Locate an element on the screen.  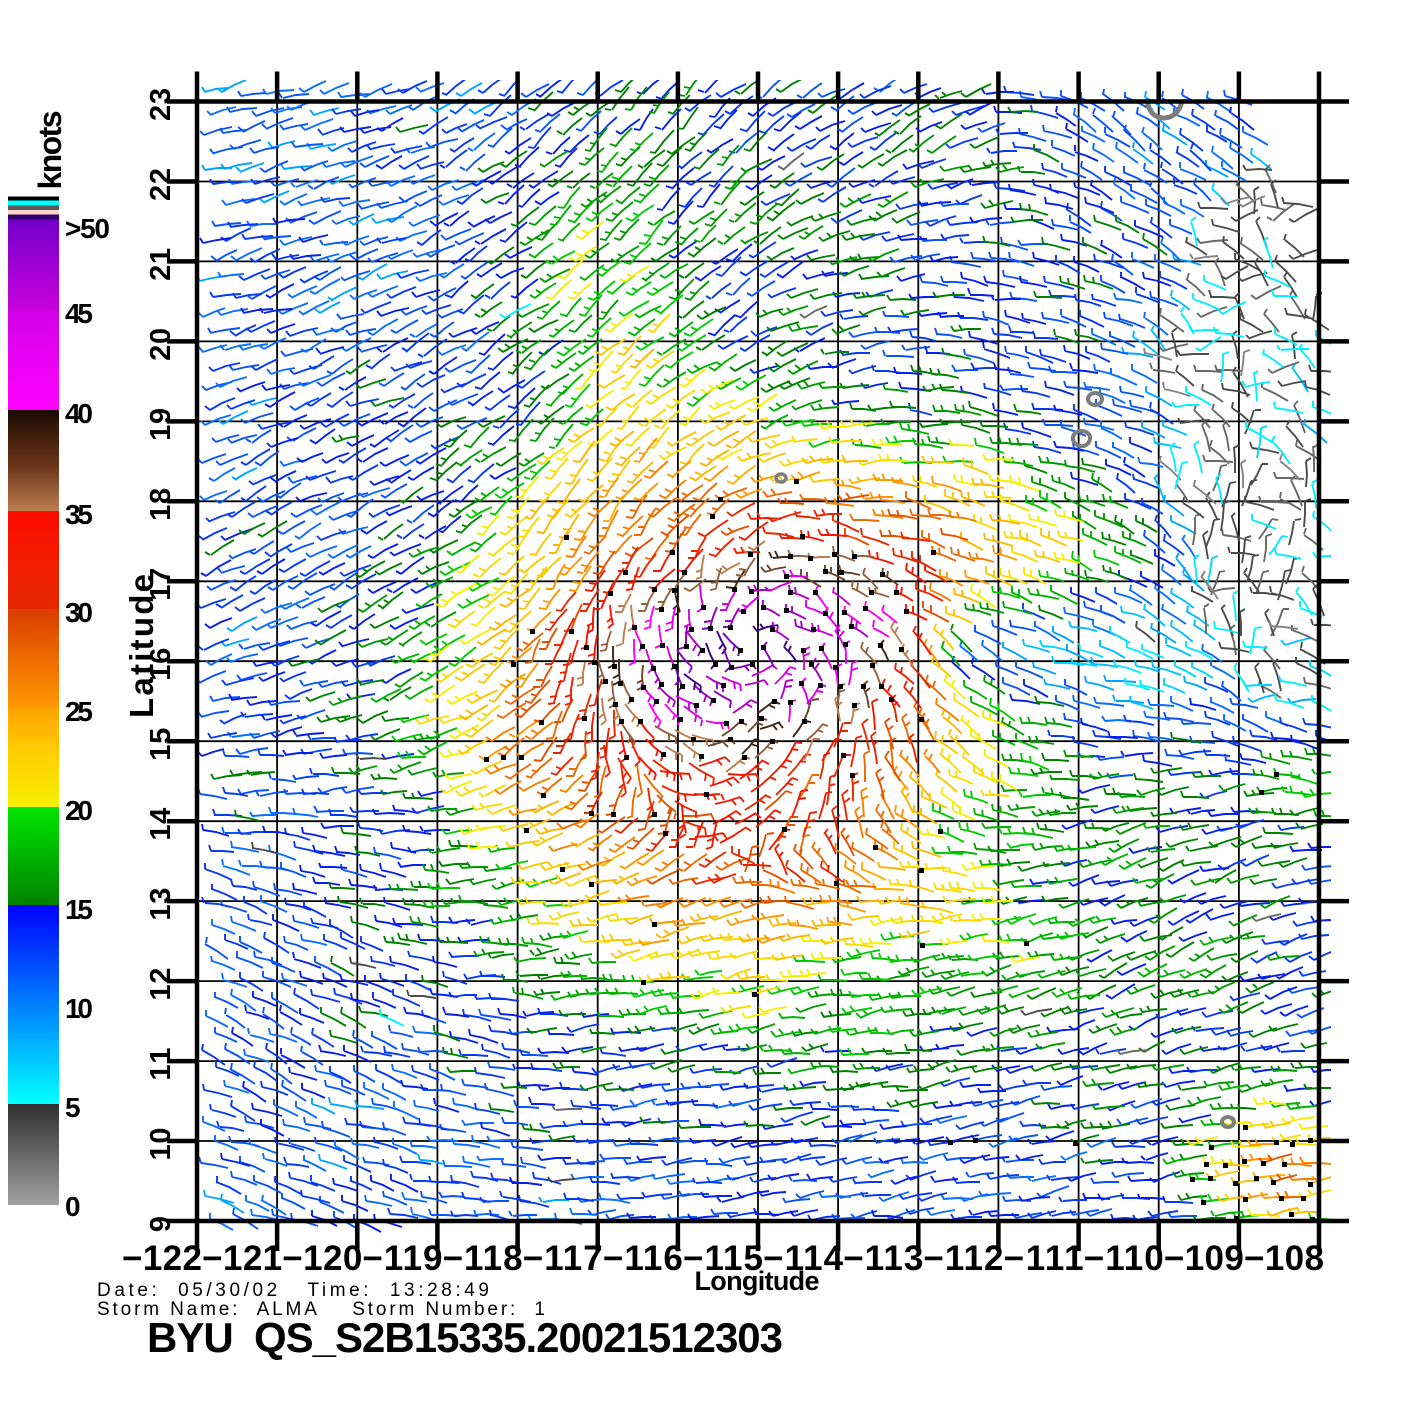
svg-text: 17 is located at coordinates (161, 584).